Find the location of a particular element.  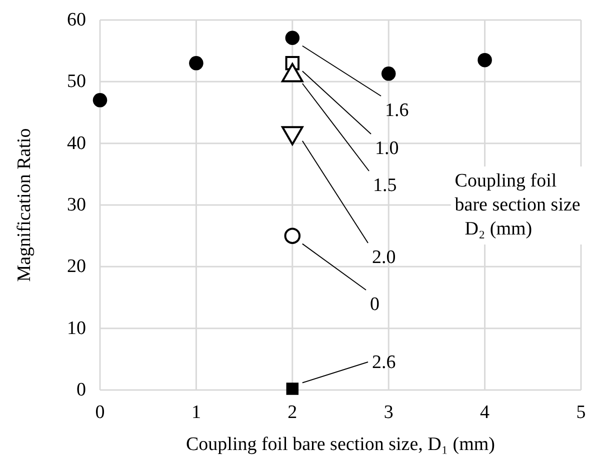

text: 1.5 is located at coordinates (385, 185).